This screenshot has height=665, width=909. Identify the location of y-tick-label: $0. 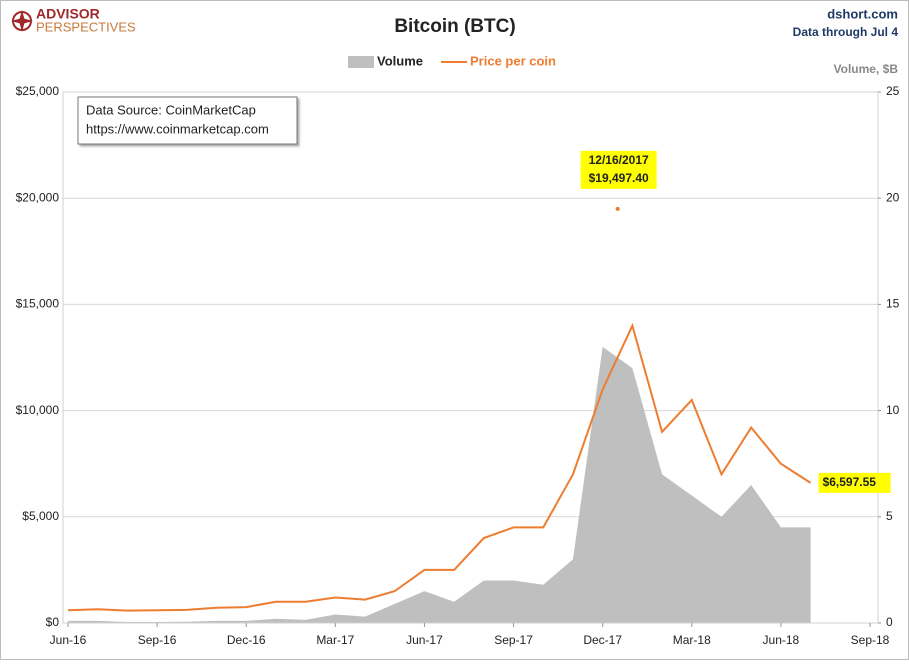
(53, 622).